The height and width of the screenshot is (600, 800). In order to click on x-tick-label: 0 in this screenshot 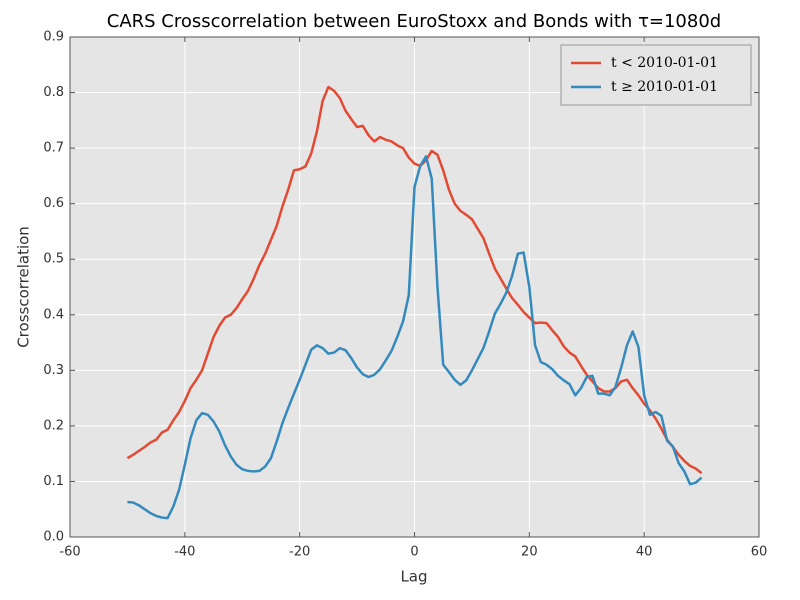, I will do `click(414, 552)`.